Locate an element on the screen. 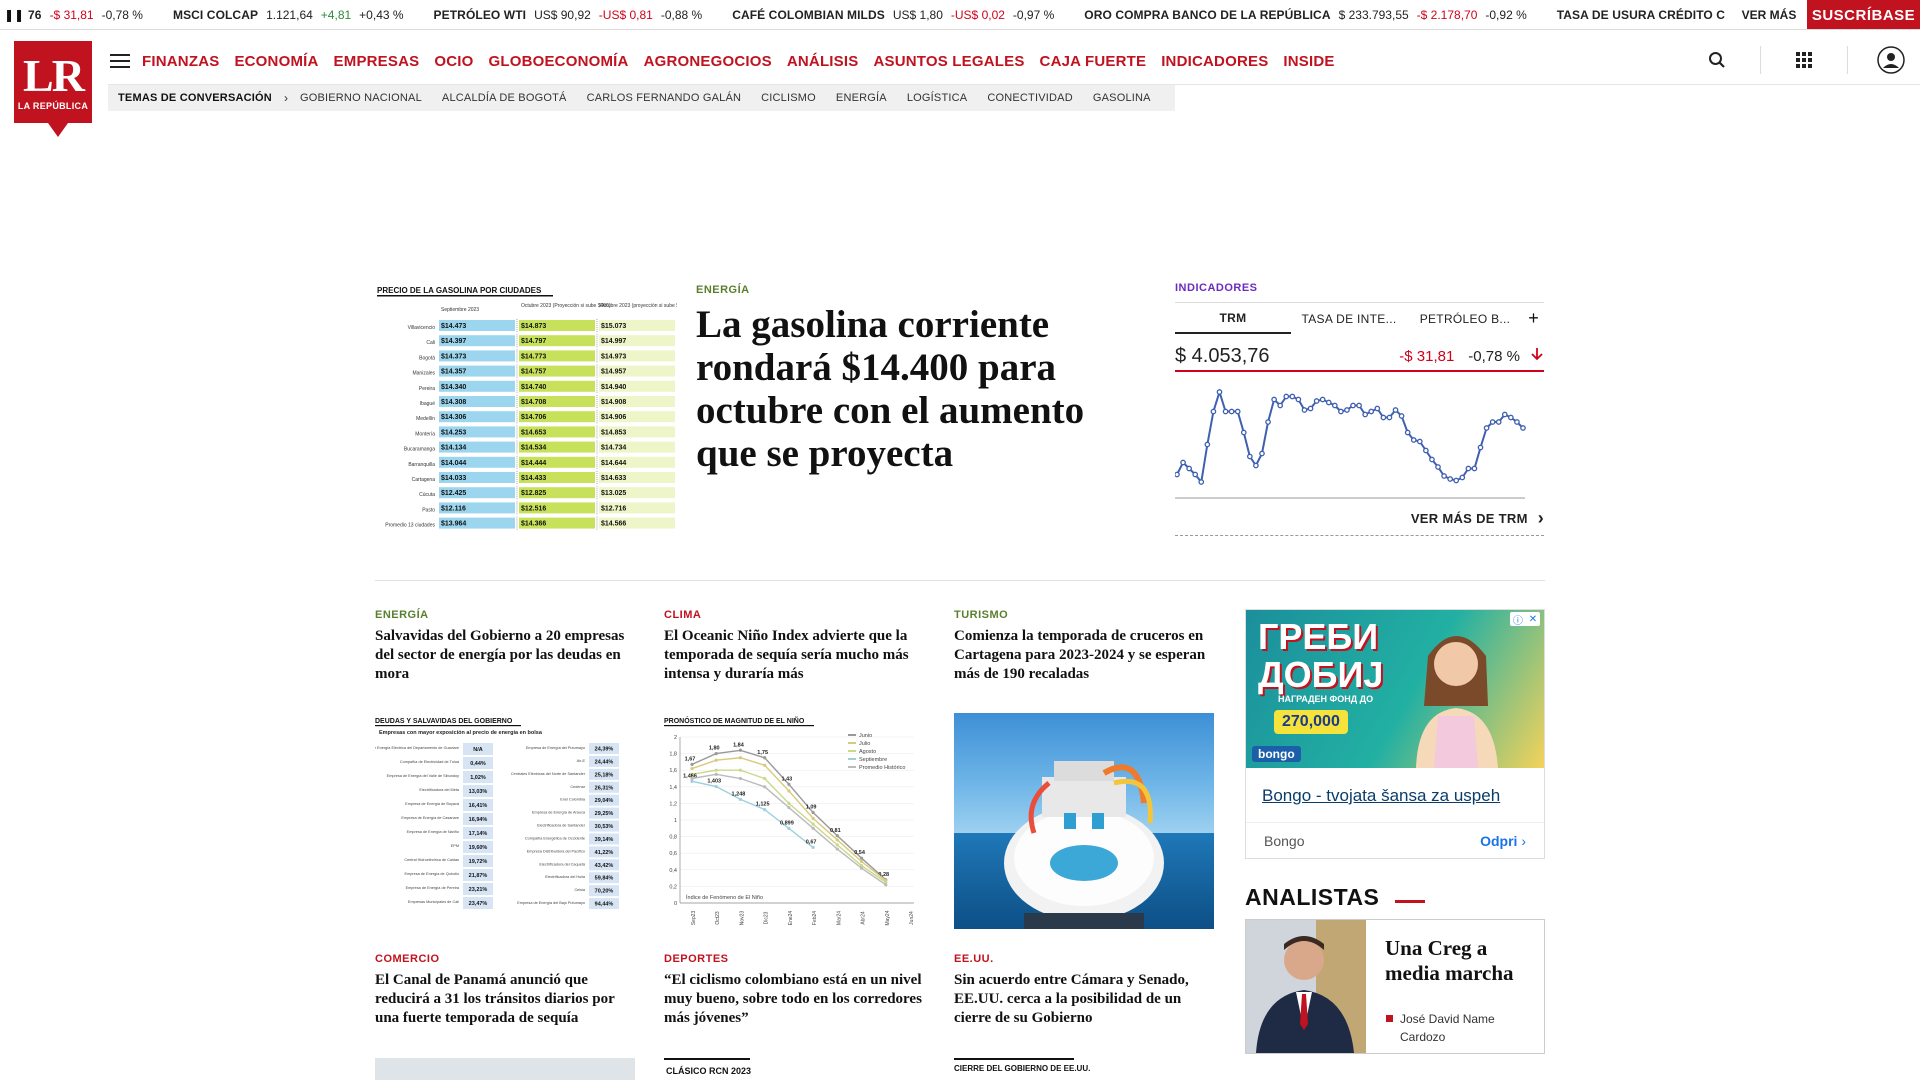  topic-link: LOGÍSTICA is located at coordinates (937, 98).